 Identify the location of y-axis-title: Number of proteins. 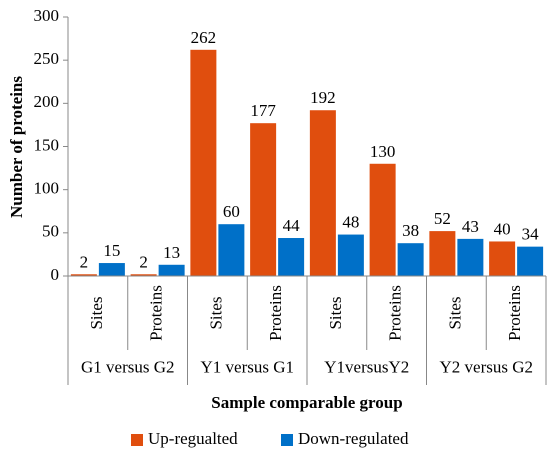
(16, 147).